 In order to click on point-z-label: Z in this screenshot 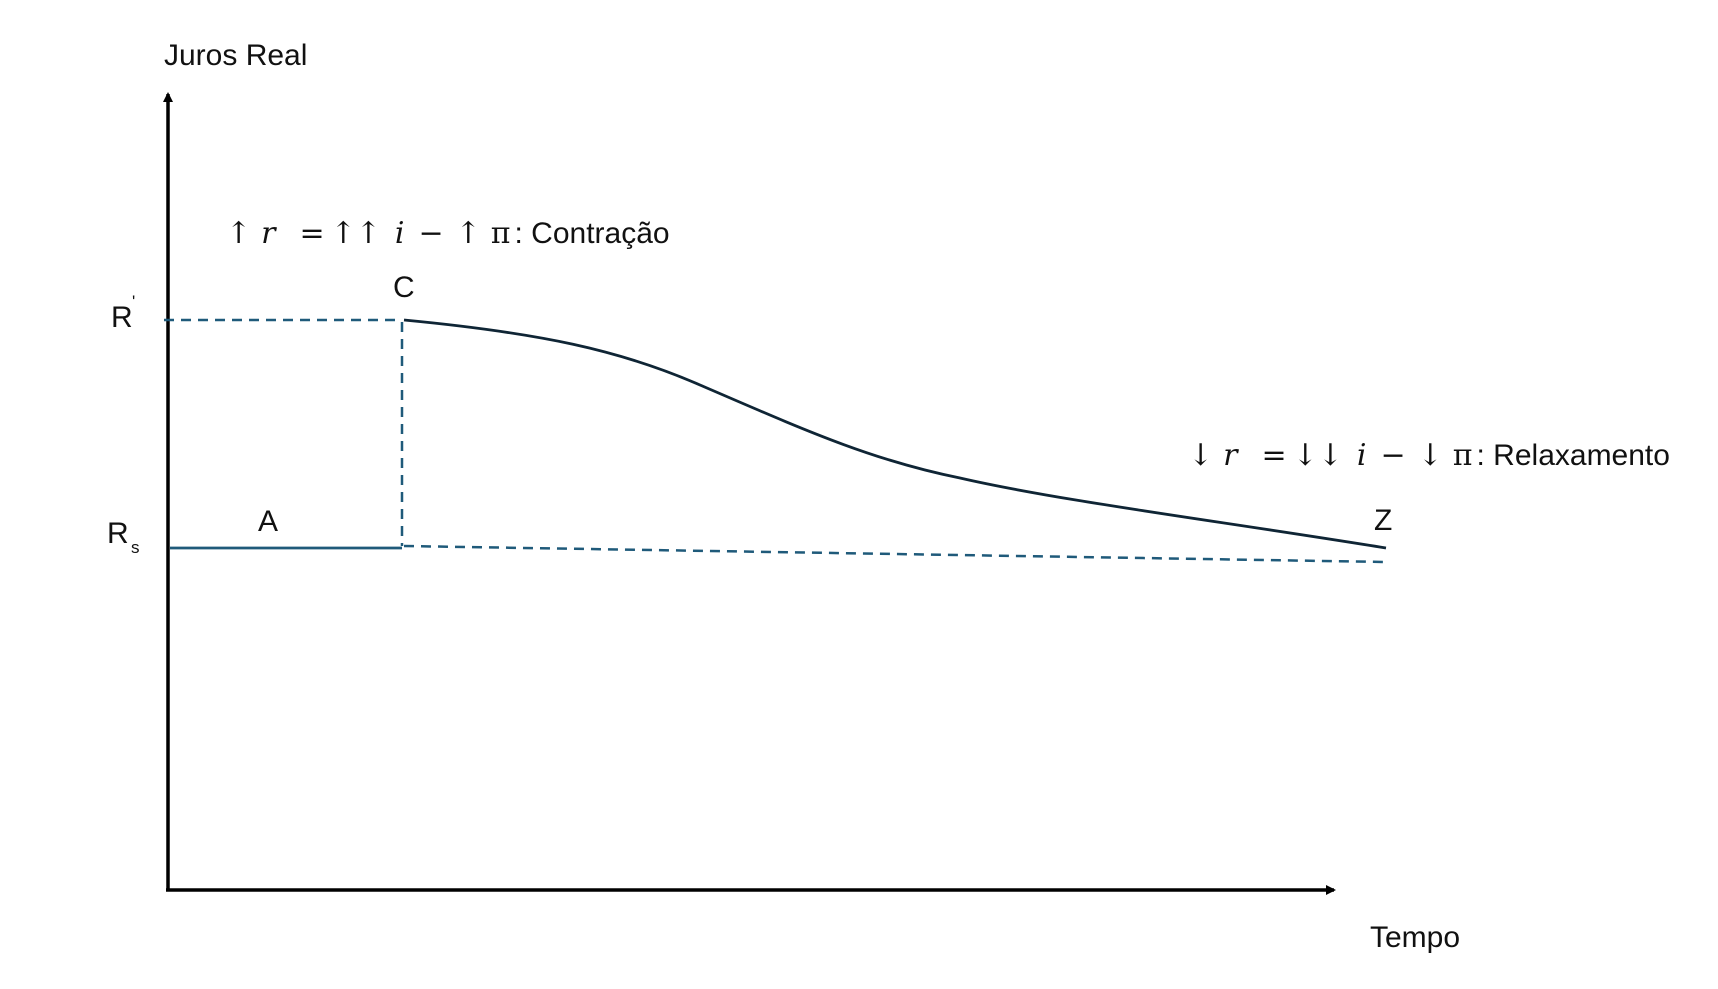, I will do `click(1383, 520)`.